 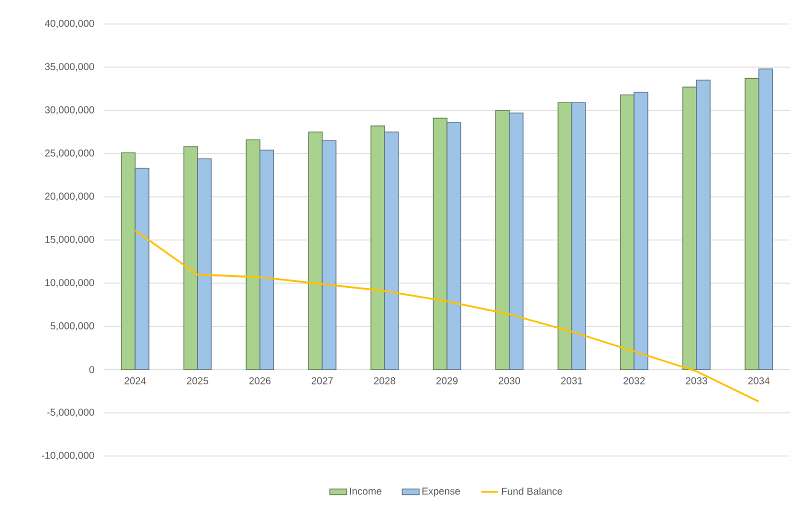 I want to click on x-tick-label: 2034, so click(x=759, y=380).